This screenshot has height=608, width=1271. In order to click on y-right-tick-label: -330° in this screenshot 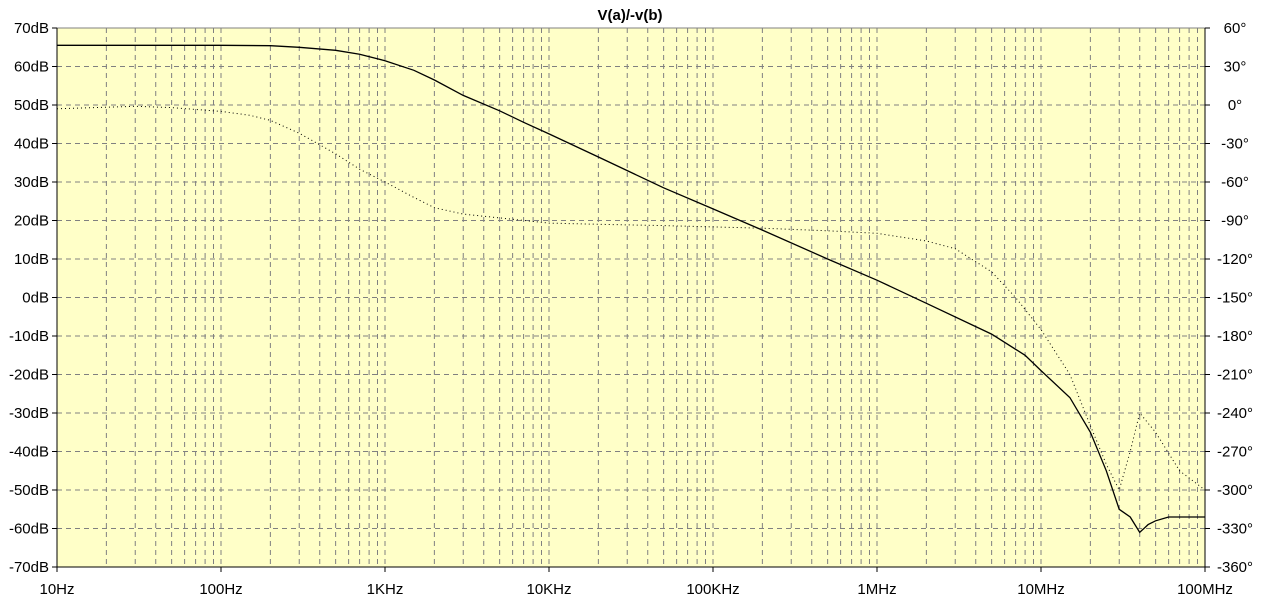, I will do `click(1235, 529)`.